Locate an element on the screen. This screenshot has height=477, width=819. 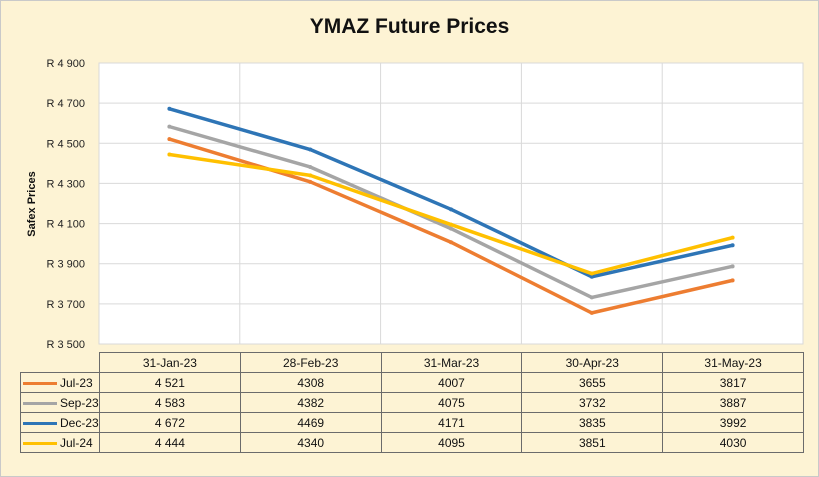
y-tick-label: R 4 900 is located at coordinates (65, 64).